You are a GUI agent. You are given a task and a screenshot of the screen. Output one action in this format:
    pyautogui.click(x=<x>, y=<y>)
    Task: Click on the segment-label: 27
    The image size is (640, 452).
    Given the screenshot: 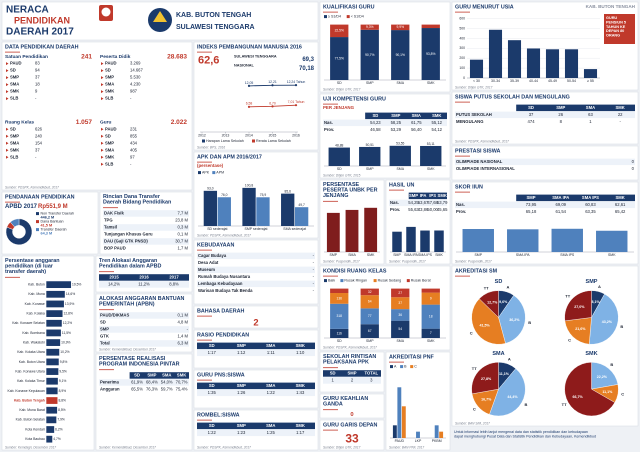 What is the action you would take?
    pyautogui.click(x=400, y=293)
    